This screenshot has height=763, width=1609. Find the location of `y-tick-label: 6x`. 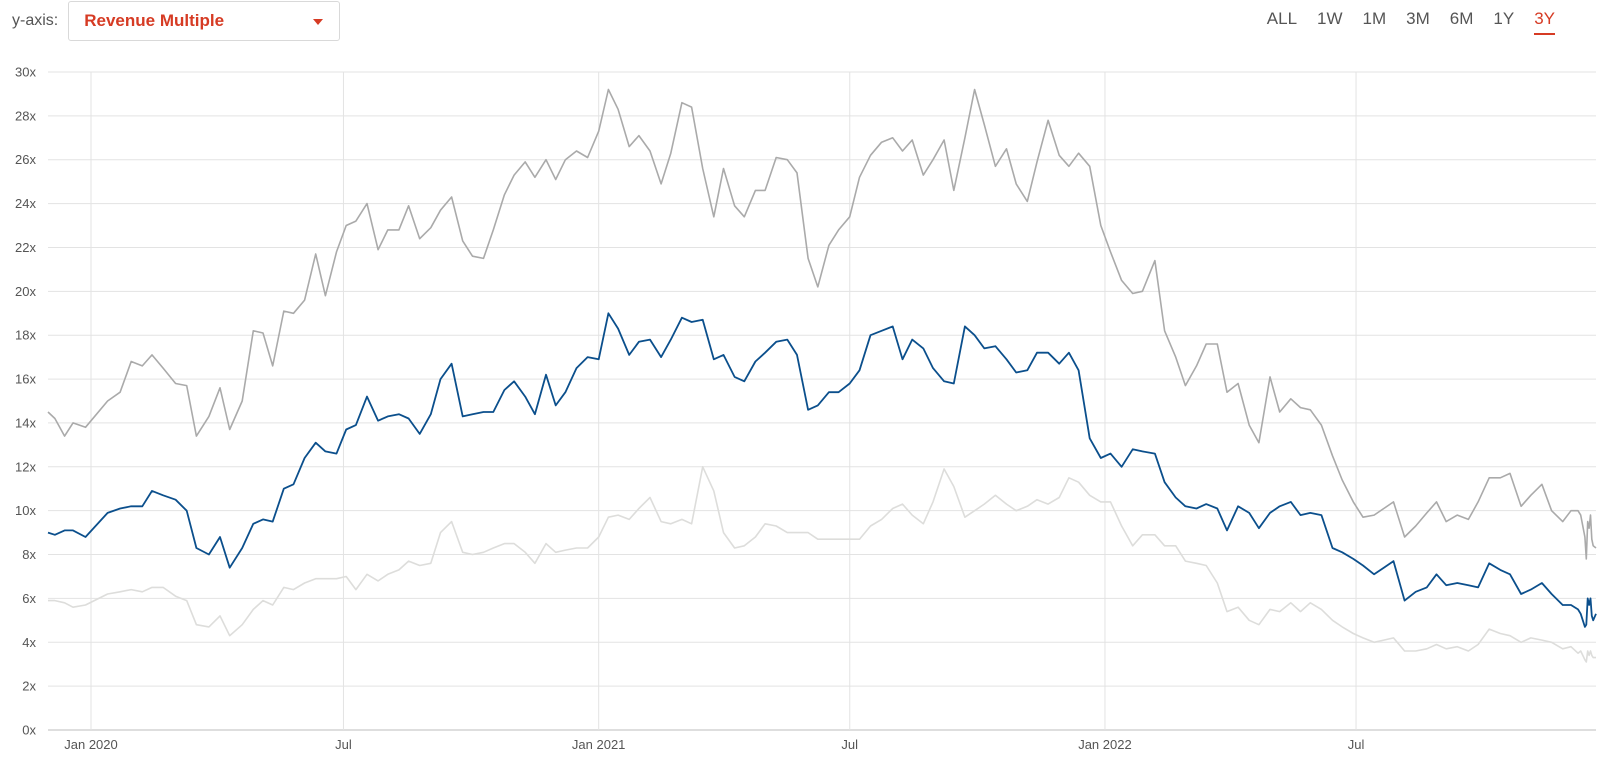

y-tick-label: 6x is located at coordinates (29, 598).